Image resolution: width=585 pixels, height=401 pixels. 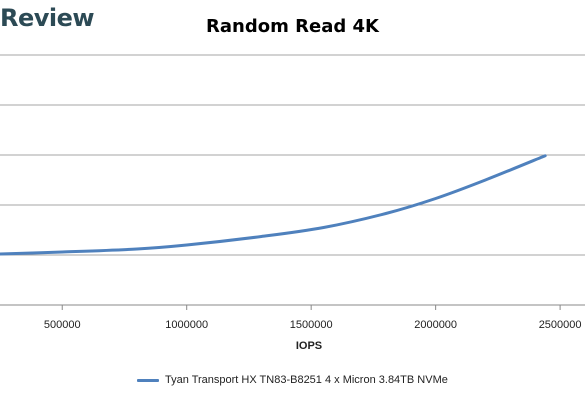 What do you see at coordinates (47, 18) in the screenshot?
I see `brand-logo-text: Review` at bounding box center [47, 18].